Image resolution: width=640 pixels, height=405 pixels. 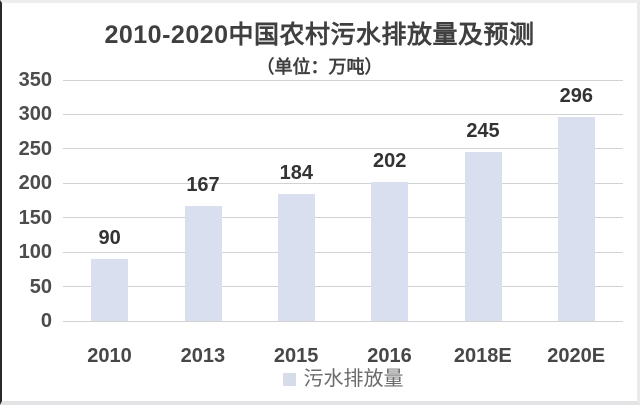 What do you see at coordinates (319, 67) in the screenshot?
I see `chart-subtitle: （单位：万吨）` at bounding box center [319, 67].